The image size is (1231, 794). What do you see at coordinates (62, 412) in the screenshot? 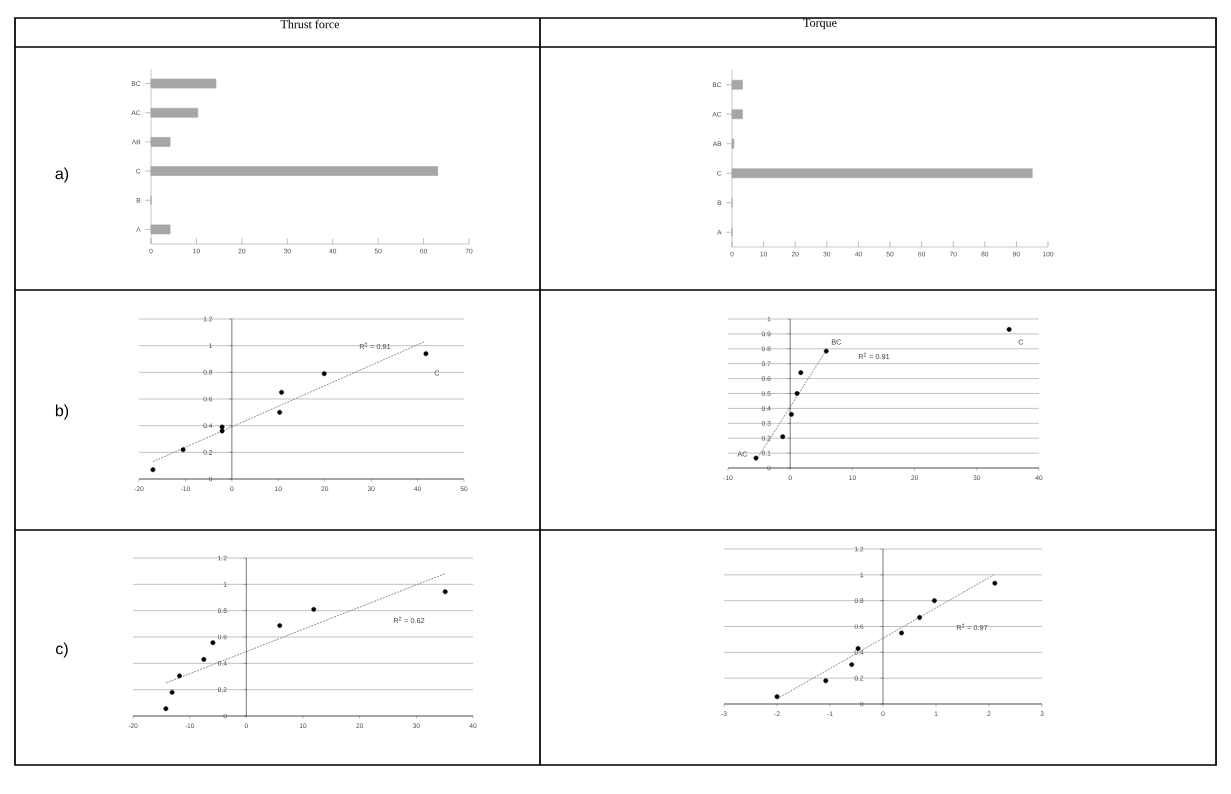
I see `text: b)` at bounding box center [62, 412].